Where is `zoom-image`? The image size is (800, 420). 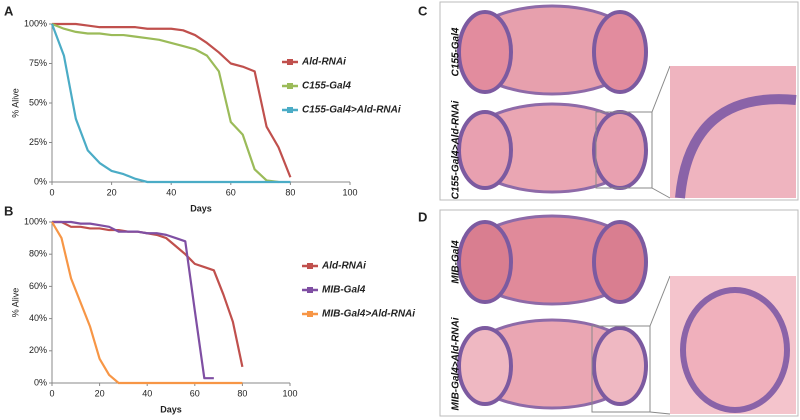 zoom-image is located at coordinates (733, 132).